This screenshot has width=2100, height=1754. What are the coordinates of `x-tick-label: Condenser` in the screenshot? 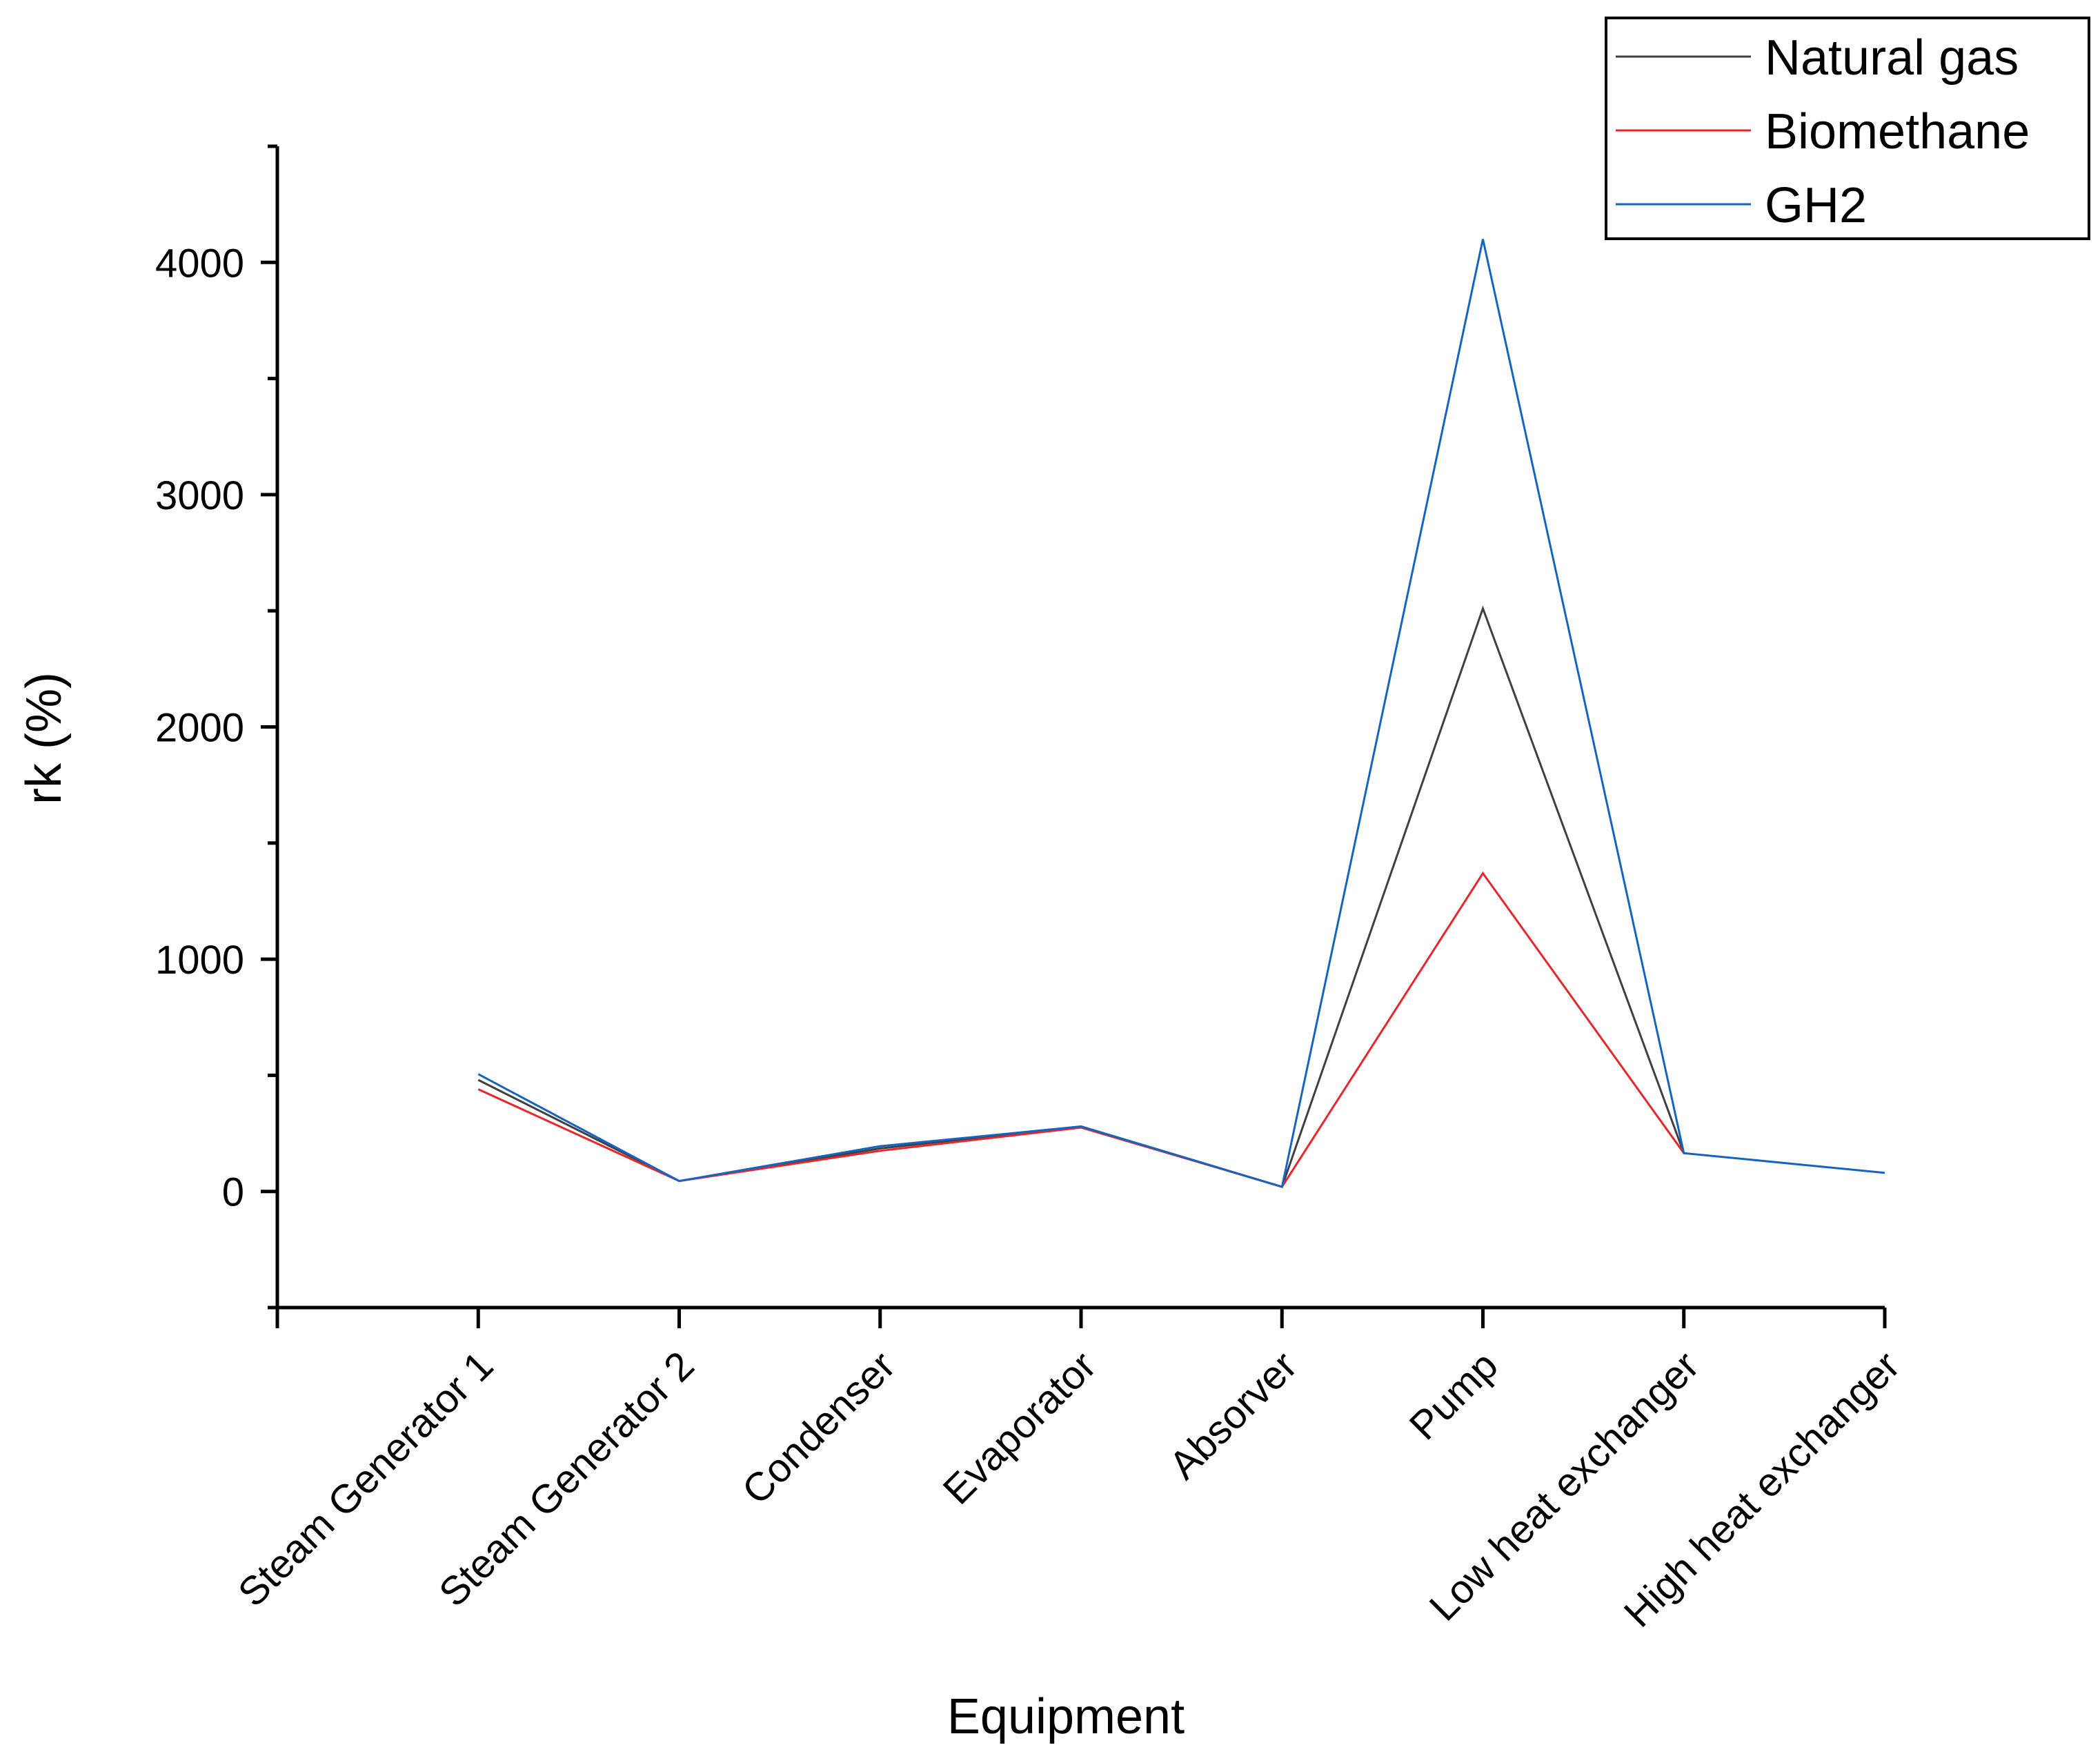 It's located at (818, 1428).